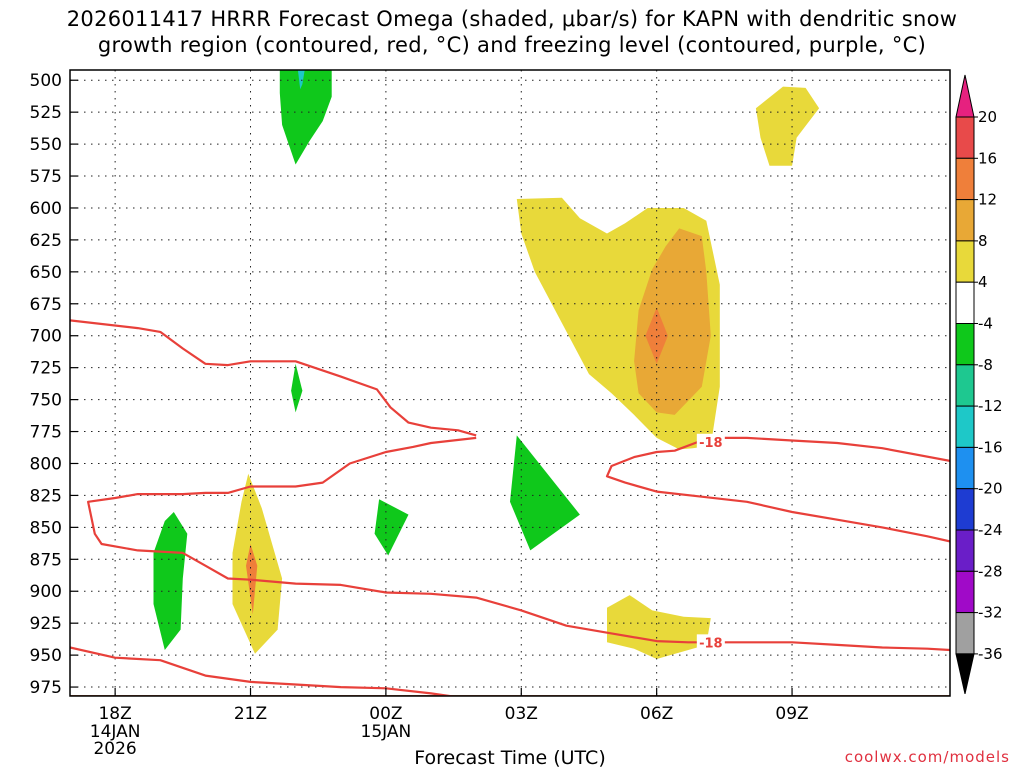 This screenshot has height=768, width=1024. I want to click on colorbar-label: -8, so click(985, 365).